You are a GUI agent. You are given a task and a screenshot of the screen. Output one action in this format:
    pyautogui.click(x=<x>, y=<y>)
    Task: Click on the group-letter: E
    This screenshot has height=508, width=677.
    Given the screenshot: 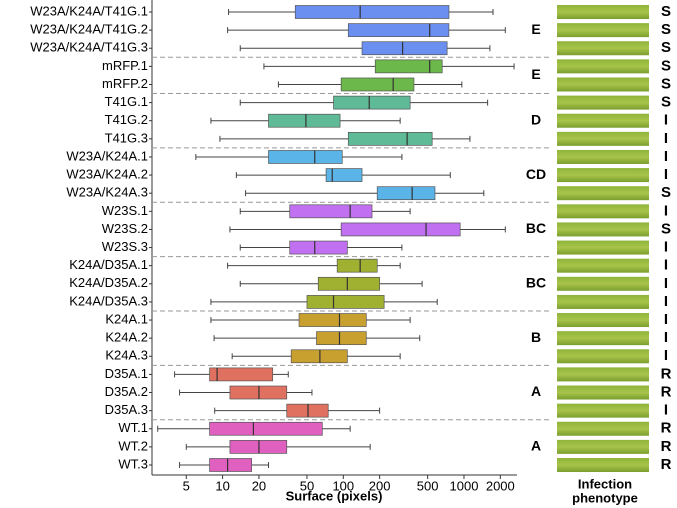 What is the action you would take?
    pyautogui.click(x=535, y=29)
    